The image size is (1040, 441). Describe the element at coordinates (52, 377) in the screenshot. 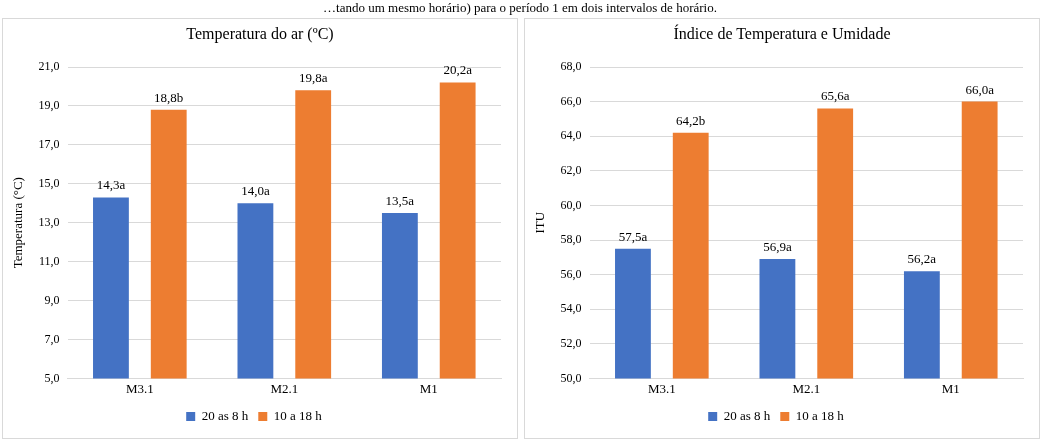

I see `y-tick-label: 5,0` at that location.